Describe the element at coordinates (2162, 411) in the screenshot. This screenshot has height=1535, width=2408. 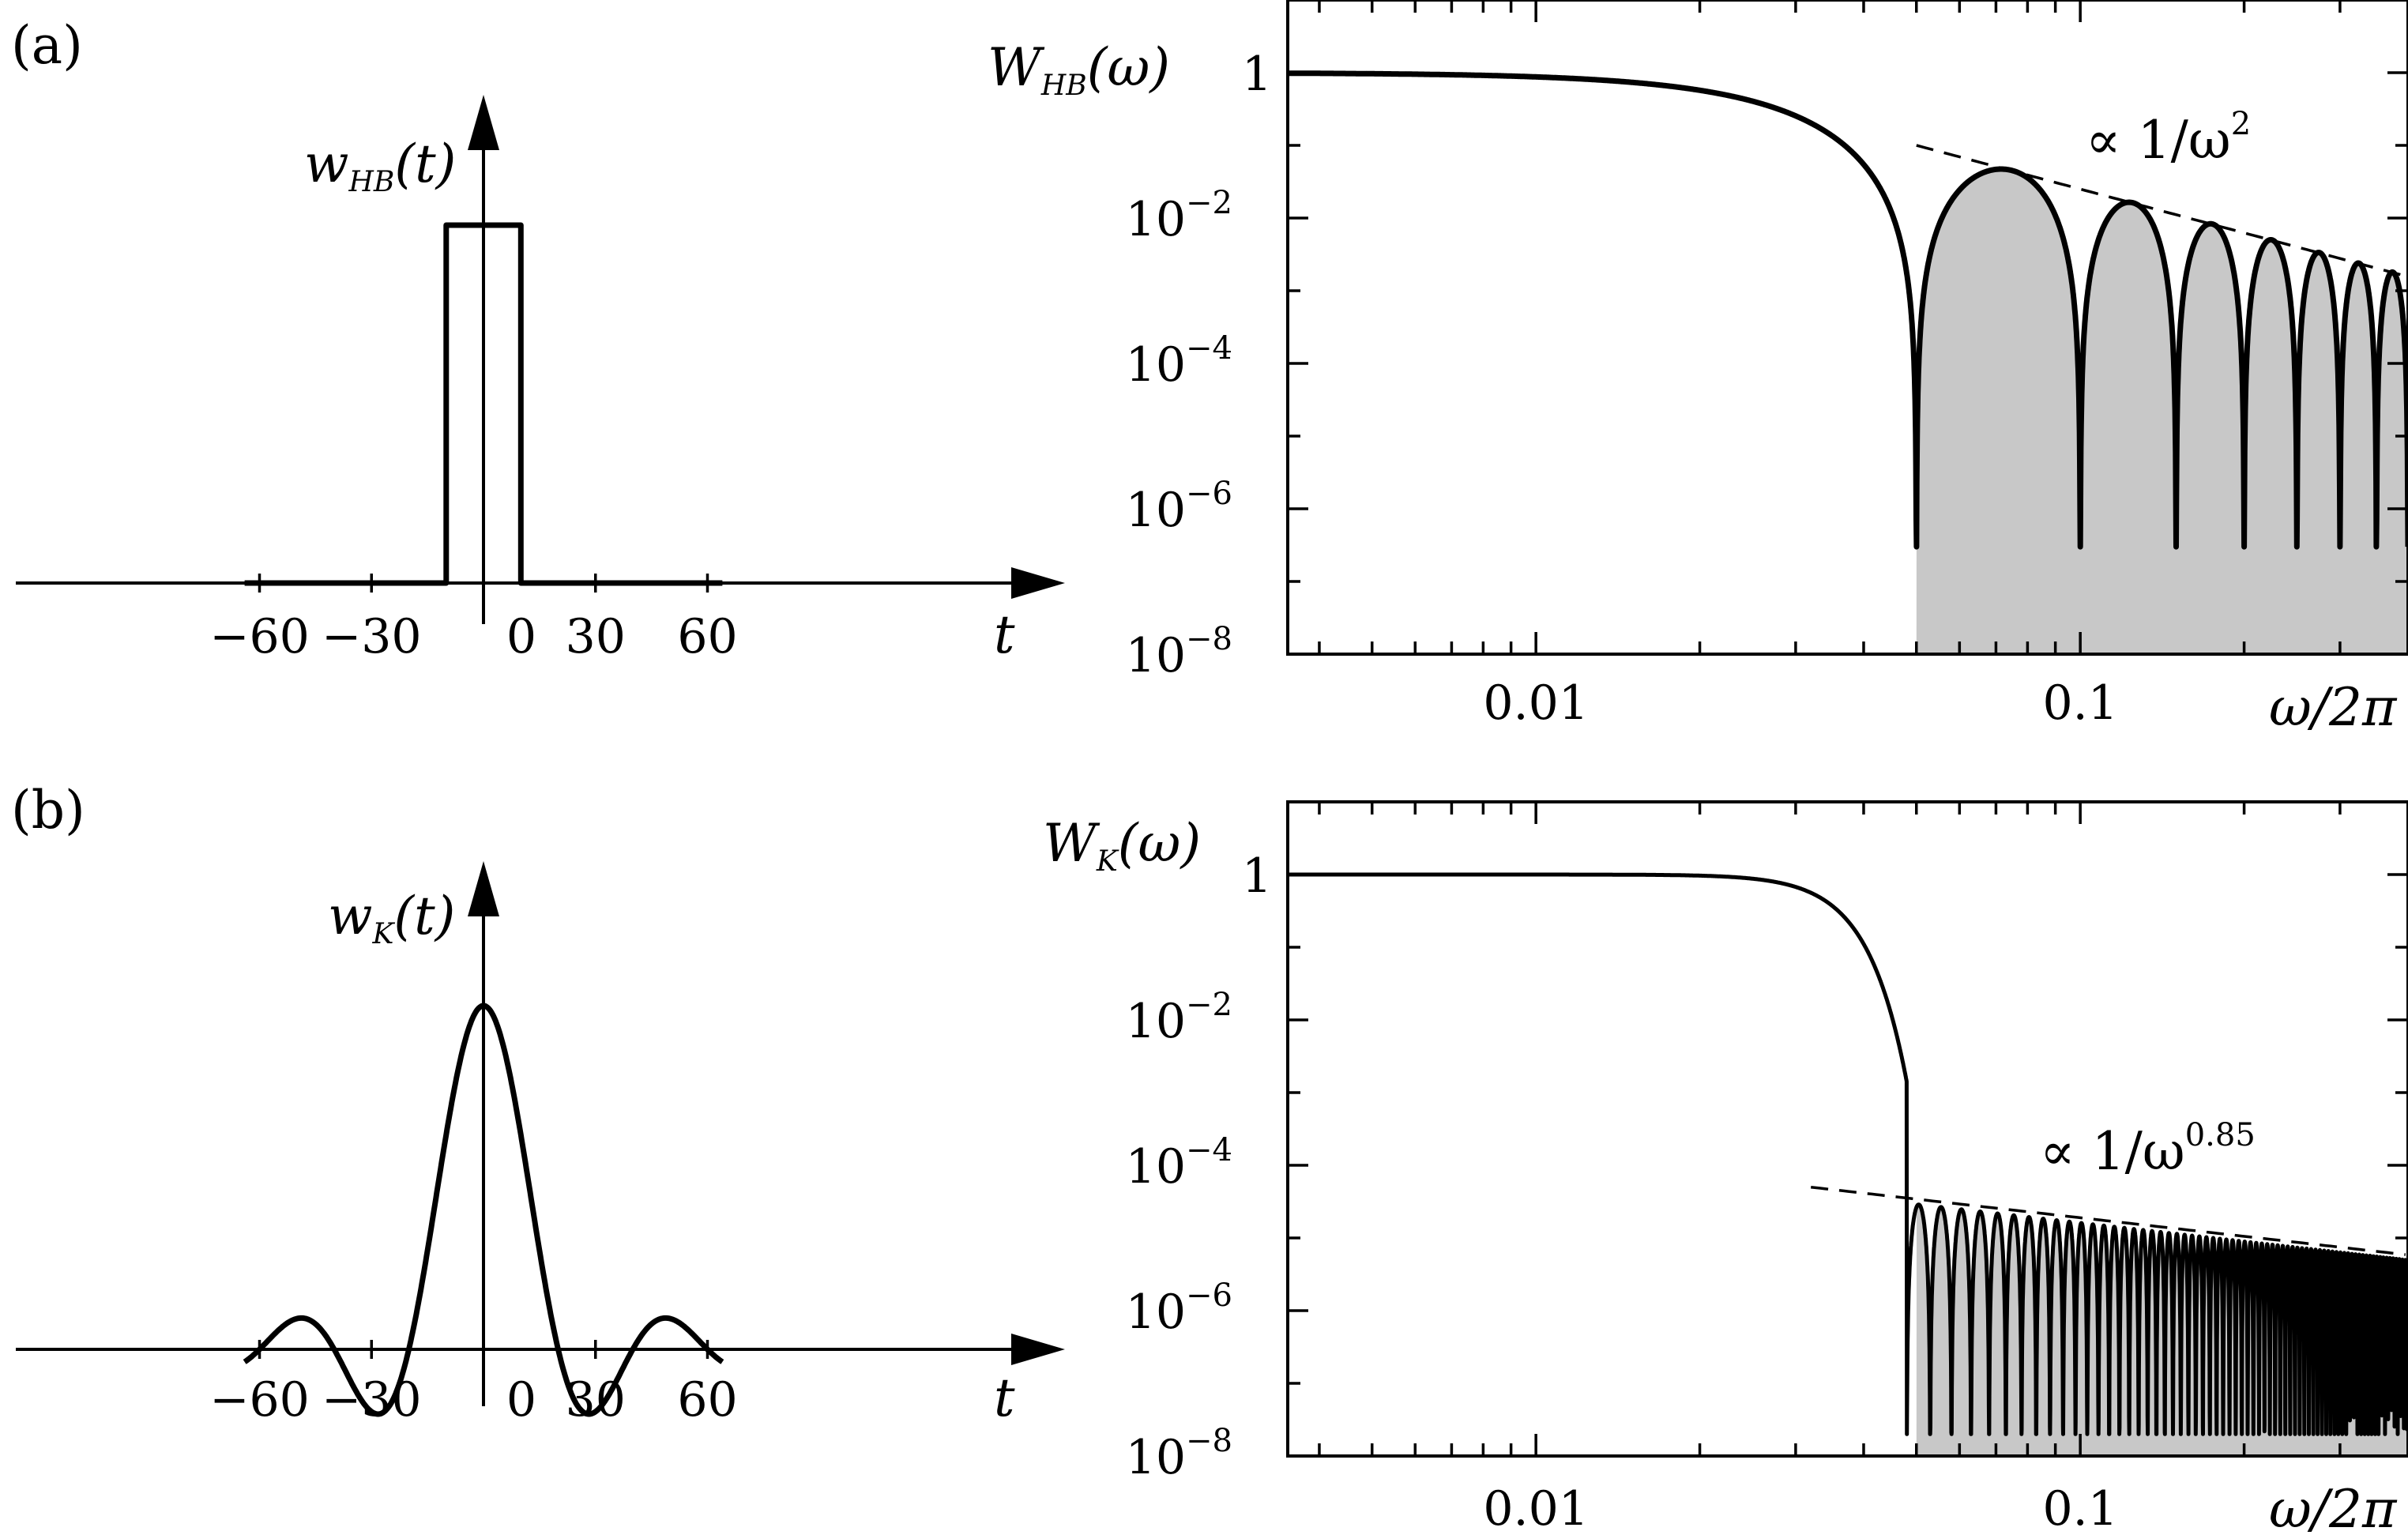
I see `panel-a-spectrum-shaded-region` at that location.